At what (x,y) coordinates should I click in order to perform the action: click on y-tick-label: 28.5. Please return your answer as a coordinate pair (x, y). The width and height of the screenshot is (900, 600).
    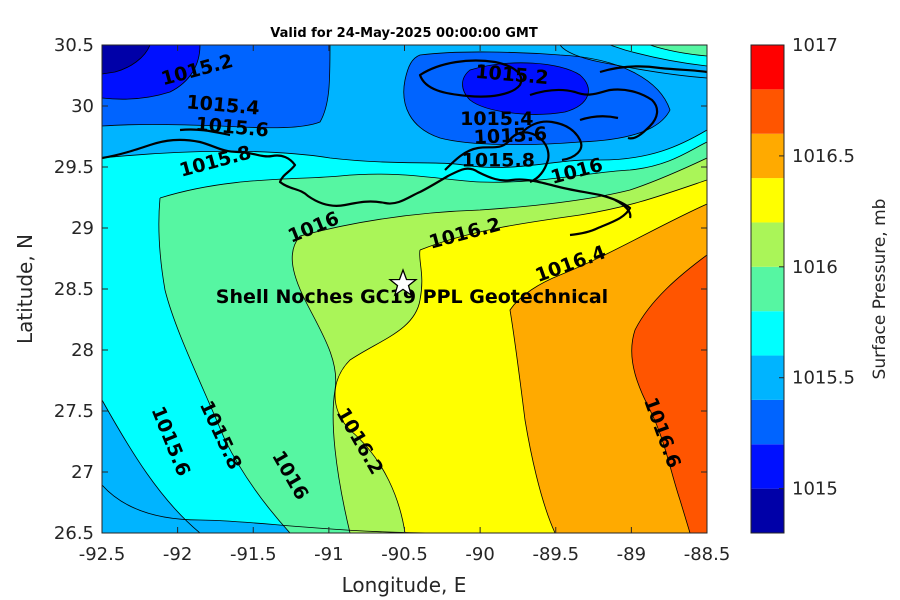
    Looking at the image, I should click on (74, 289).